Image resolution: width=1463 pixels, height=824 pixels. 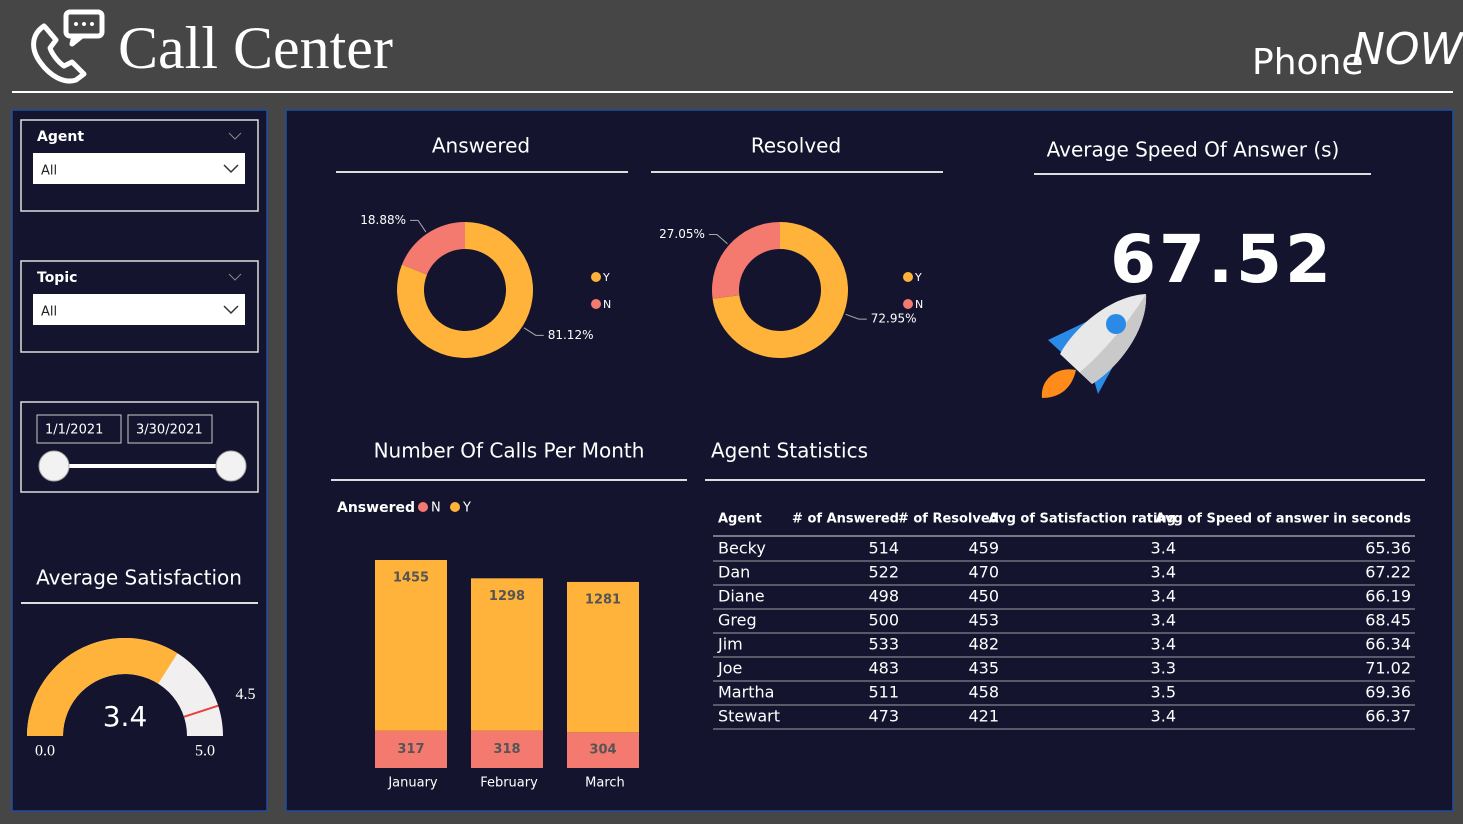 What do you see at coordinates (605, 783) in the screenshot?
I see `x-tick-label: March` at bounding box center [605, 783].